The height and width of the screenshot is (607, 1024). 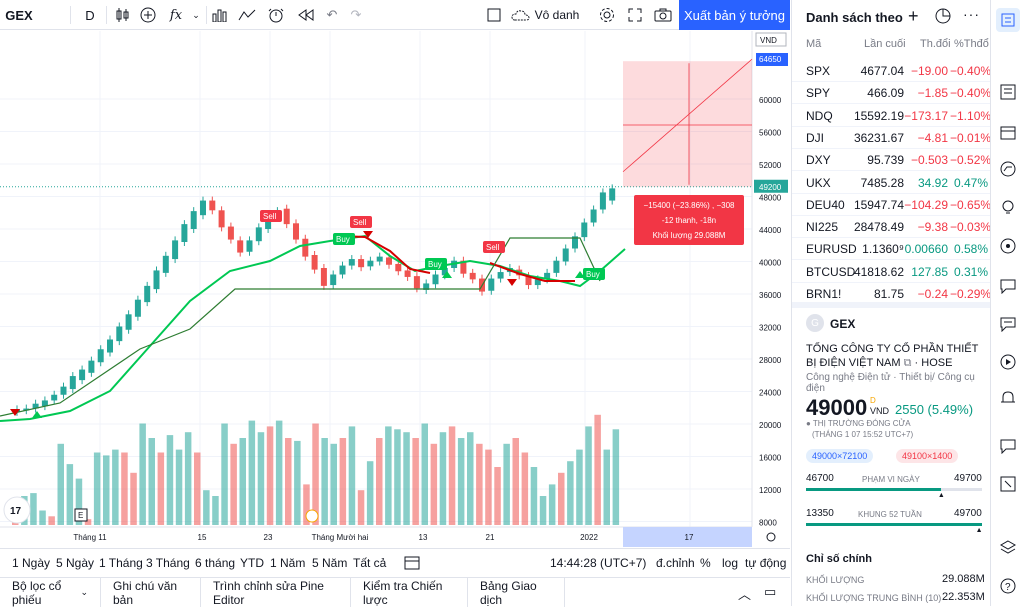 What do you see at coordinates (891, 272) in the screenshot?
I see `watchlist-row: BTCUSD 41818.62 127.85 0.31%` at bounding box center [891, 272].